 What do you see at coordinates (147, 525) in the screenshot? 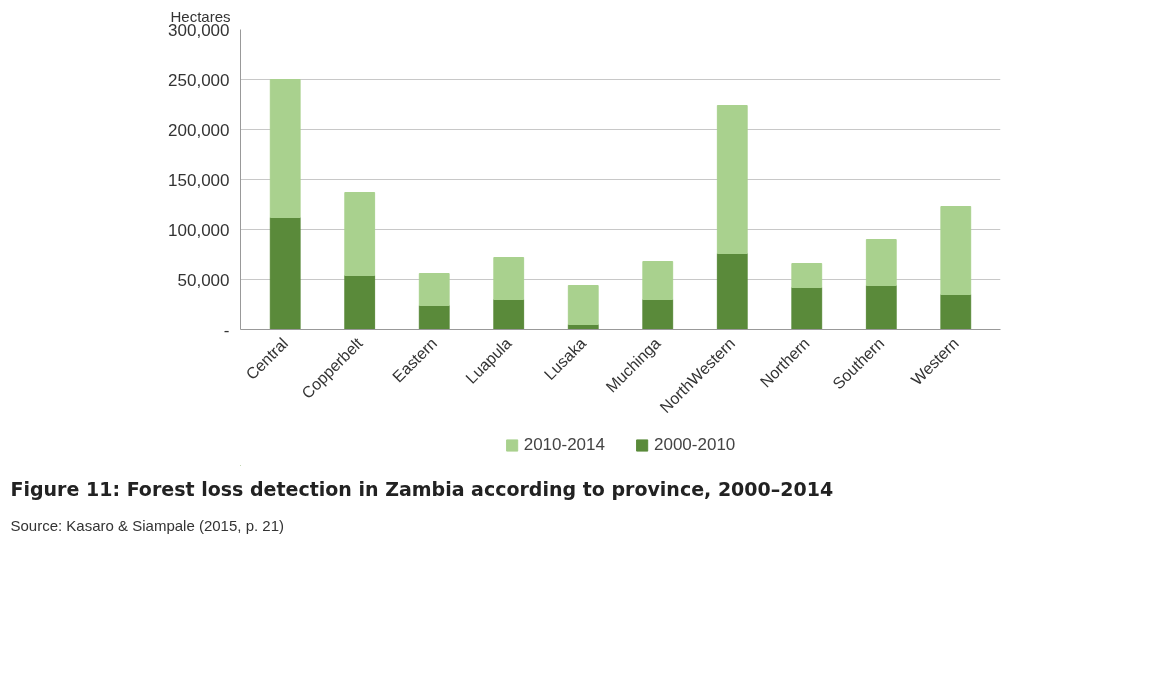
I see `source-note: Source: Kasaro & Siampale (2015, p. 21)` at bounding box center [147, 525].